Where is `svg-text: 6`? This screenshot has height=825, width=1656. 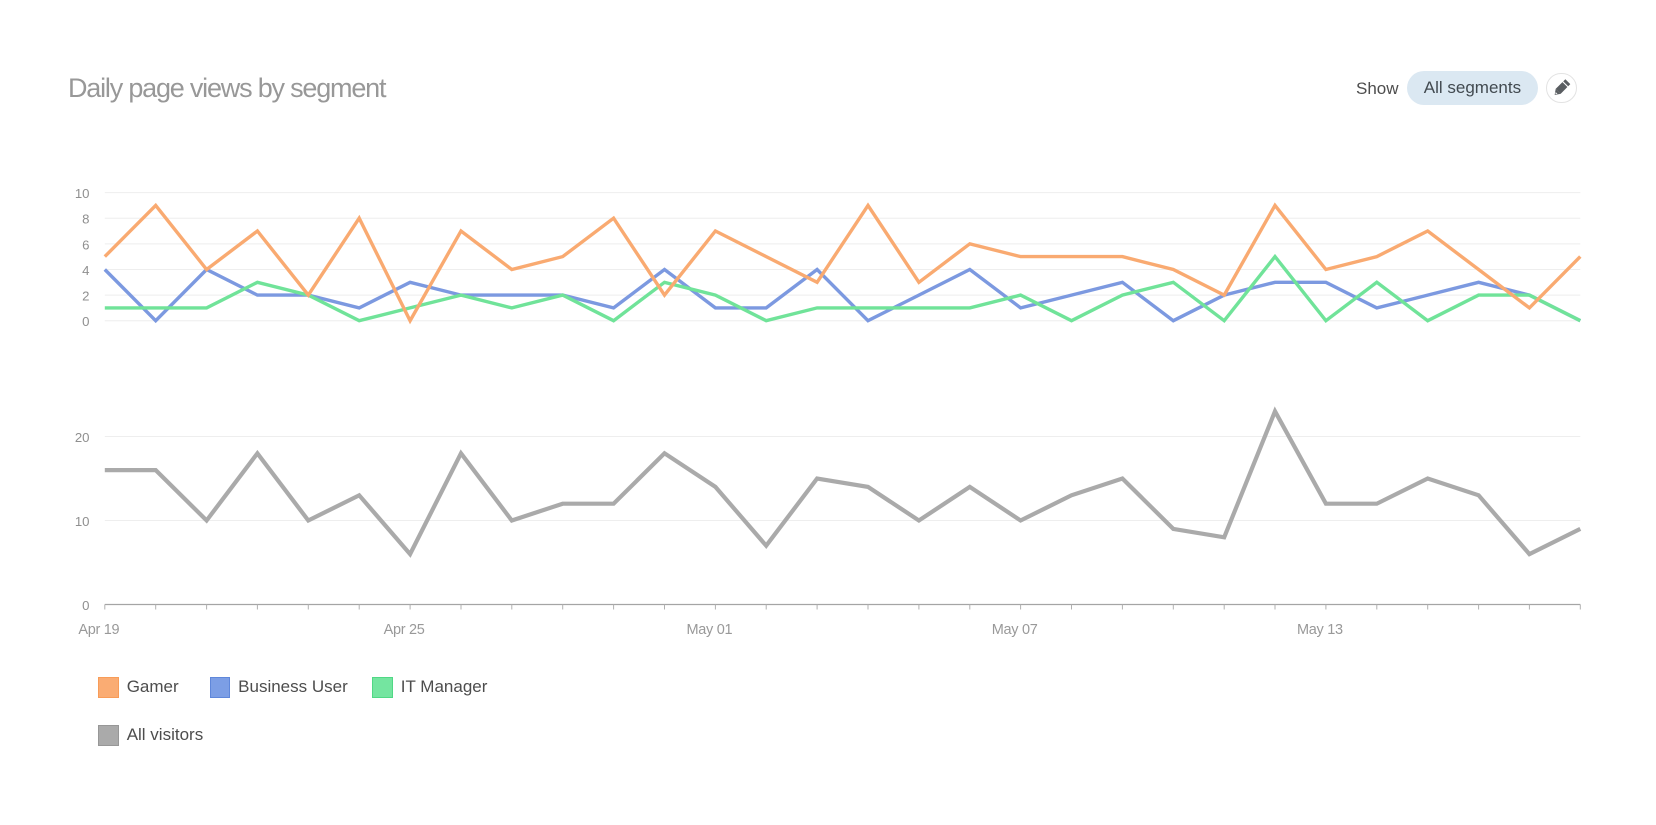
svg-text: 6 is located at coordinates (85, 244).